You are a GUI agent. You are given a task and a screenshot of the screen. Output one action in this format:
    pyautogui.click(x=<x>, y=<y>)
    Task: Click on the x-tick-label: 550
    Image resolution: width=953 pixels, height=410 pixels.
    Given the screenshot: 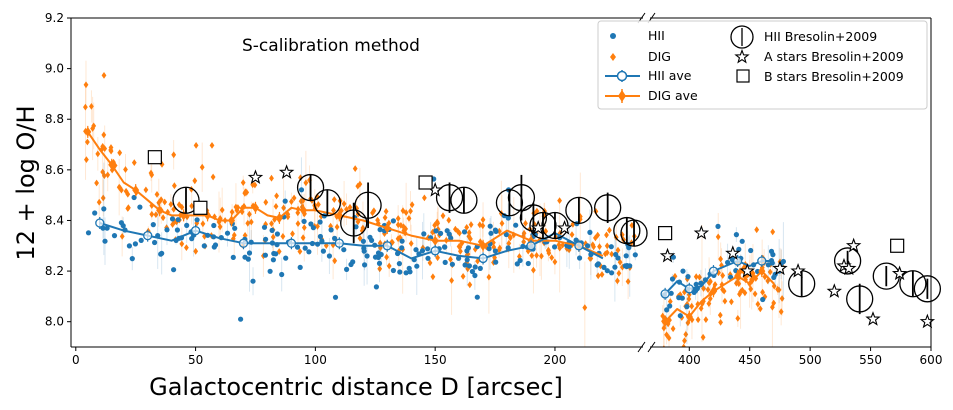 What is the action you would take?
    pyautogui.click(x=870, y=360)
    